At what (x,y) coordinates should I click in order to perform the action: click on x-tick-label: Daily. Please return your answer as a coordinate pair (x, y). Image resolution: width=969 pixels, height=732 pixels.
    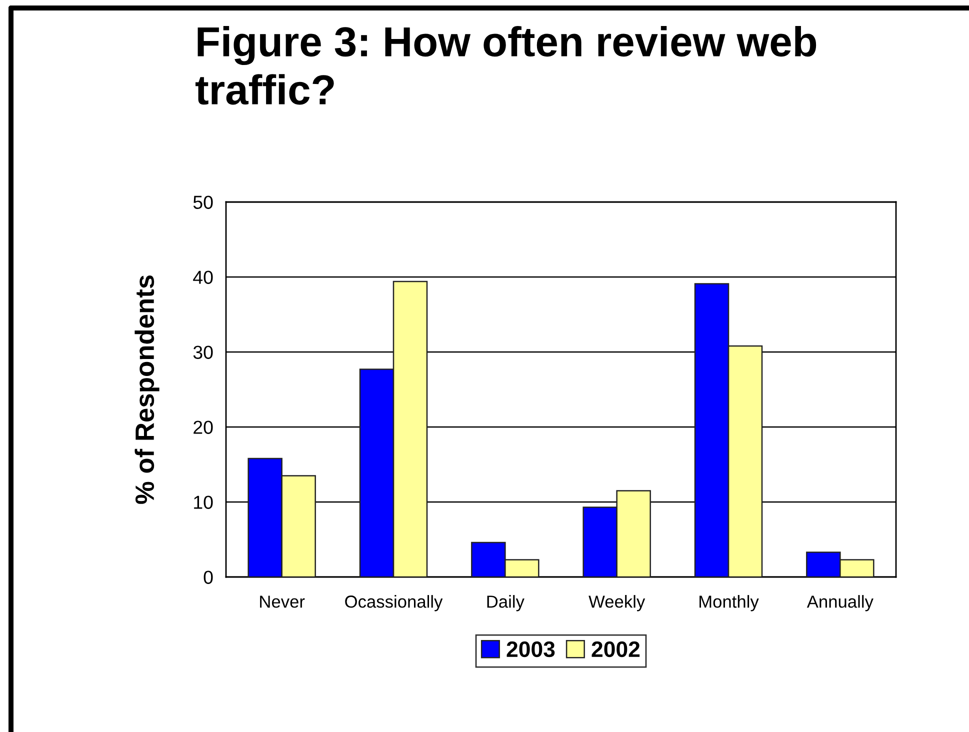
    Looking at the image, I should click on (505, 603).